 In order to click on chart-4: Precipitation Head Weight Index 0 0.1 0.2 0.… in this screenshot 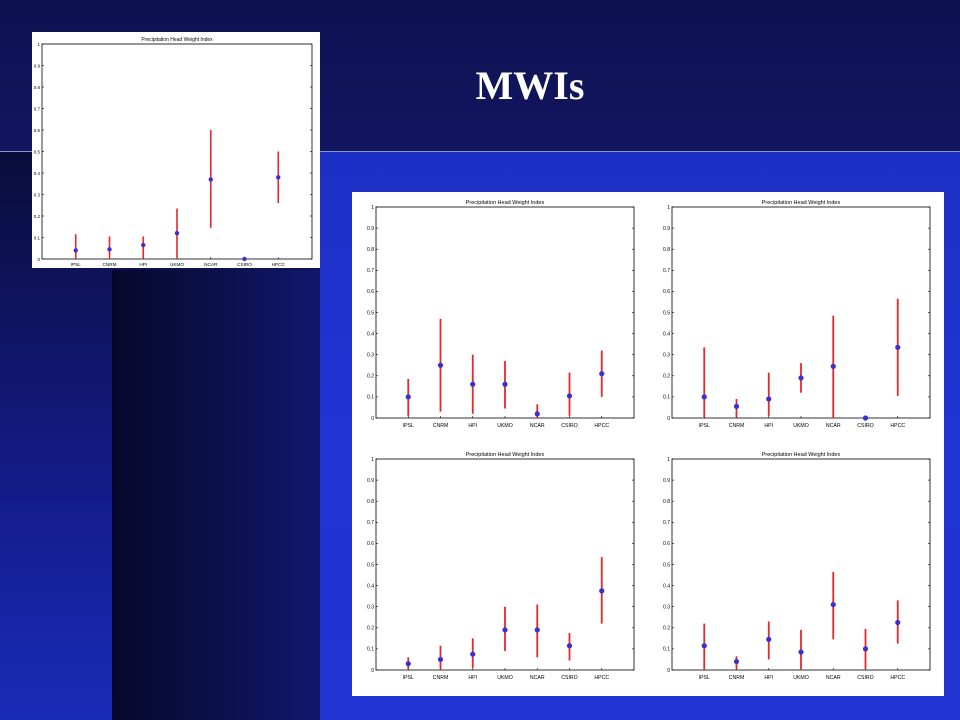, I will do `click(797, 566)`.